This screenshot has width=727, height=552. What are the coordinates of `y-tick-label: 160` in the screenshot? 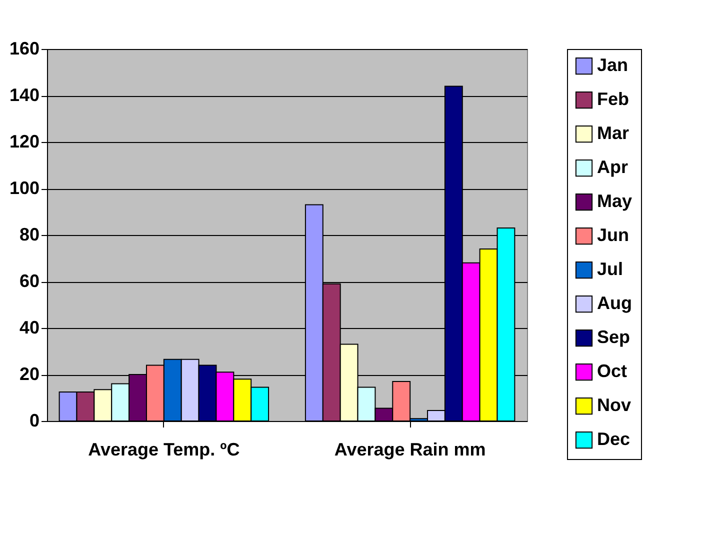 It's located at (24, 48).